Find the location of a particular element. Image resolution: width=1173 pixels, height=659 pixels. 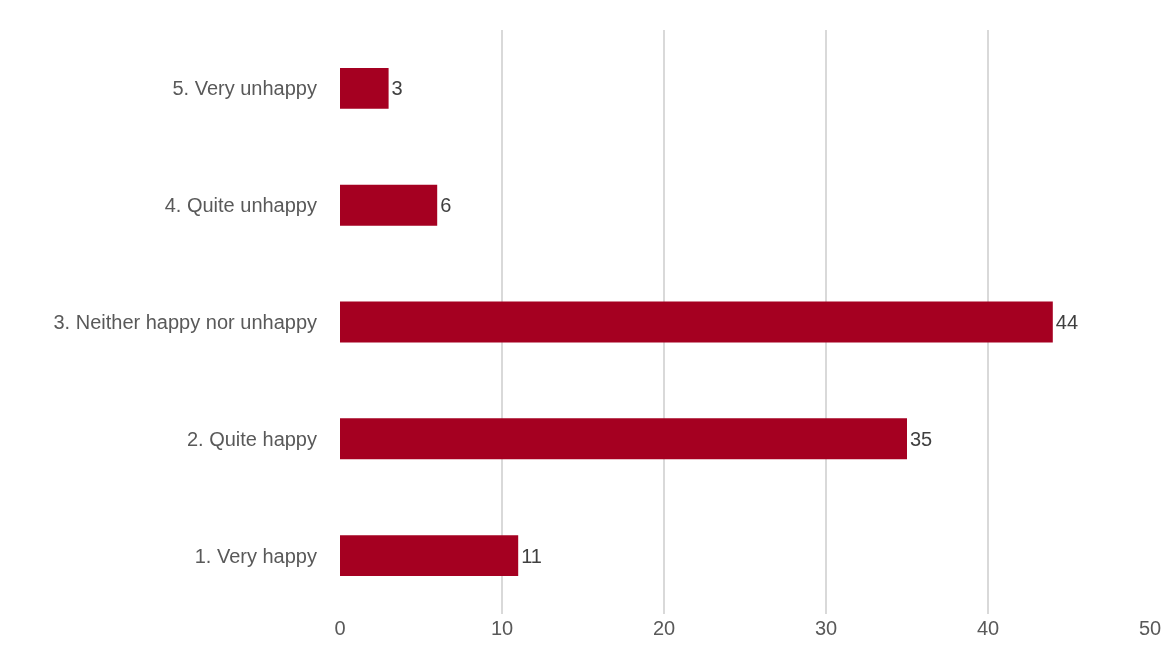

y-tick-label: 1. Very happy is located at coordinates (255, 555).